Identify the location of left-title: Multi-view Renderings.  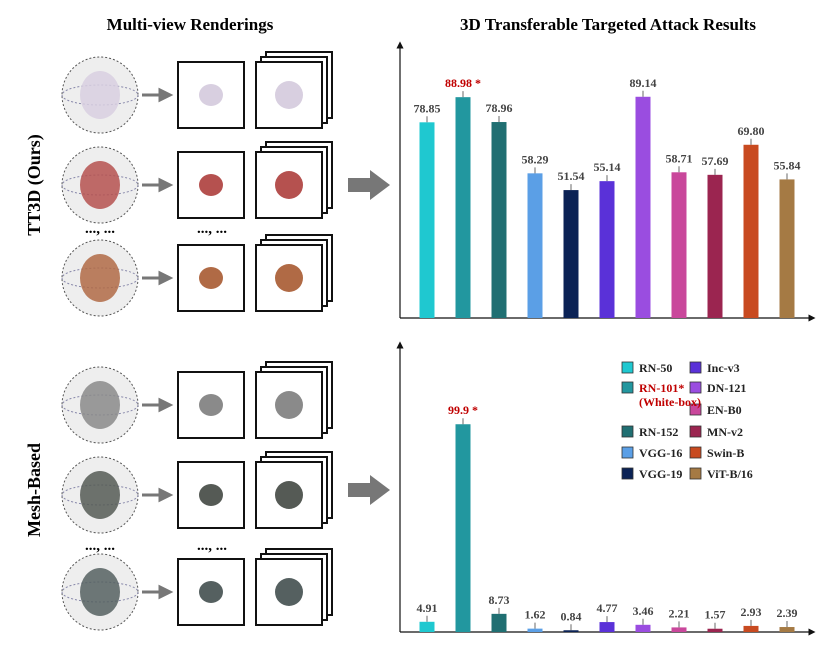
(190, 24).